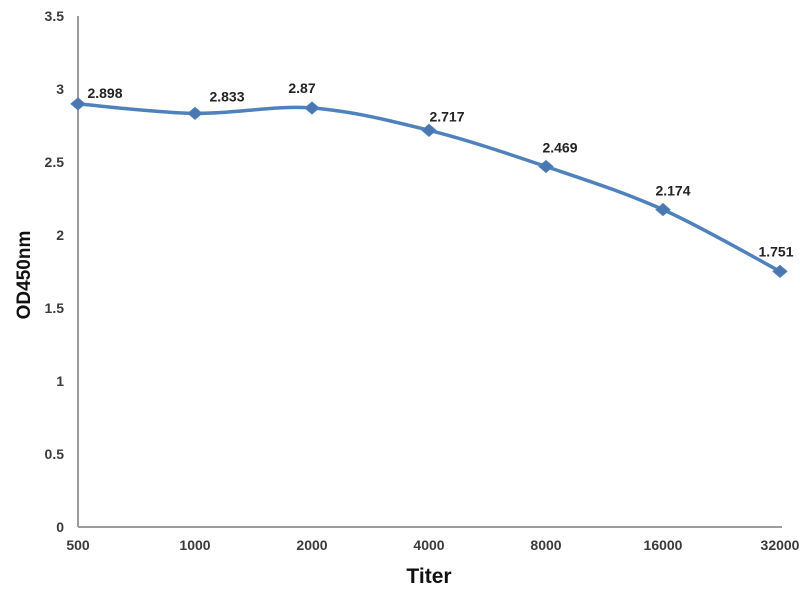 This screenshot has width=800, height=600. Describe the element at coordinates (672, 191) in the screenshot. I see `data-point-label: 2.174` at that location.